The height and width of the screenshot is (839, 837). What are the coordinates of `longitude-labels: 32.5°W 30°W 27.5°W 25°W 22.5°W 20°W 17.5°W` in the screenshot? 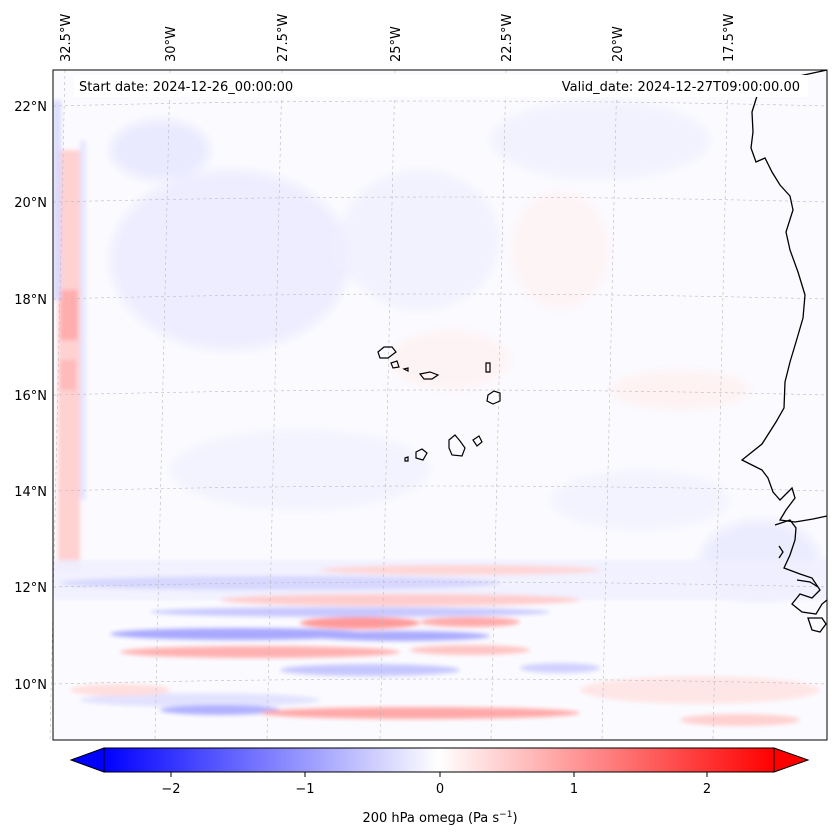 It's located at (398, 38).